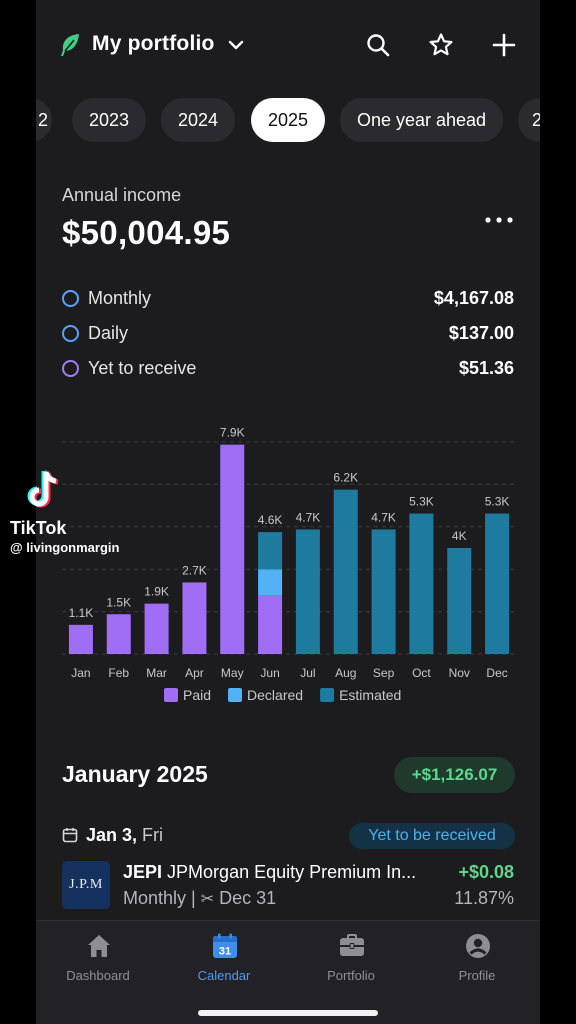 This screenshot has height=1024, width=576. Describe the element at coordinates (327, 695) in the screenshot. I see `legend-swatch-estimated` at that location.